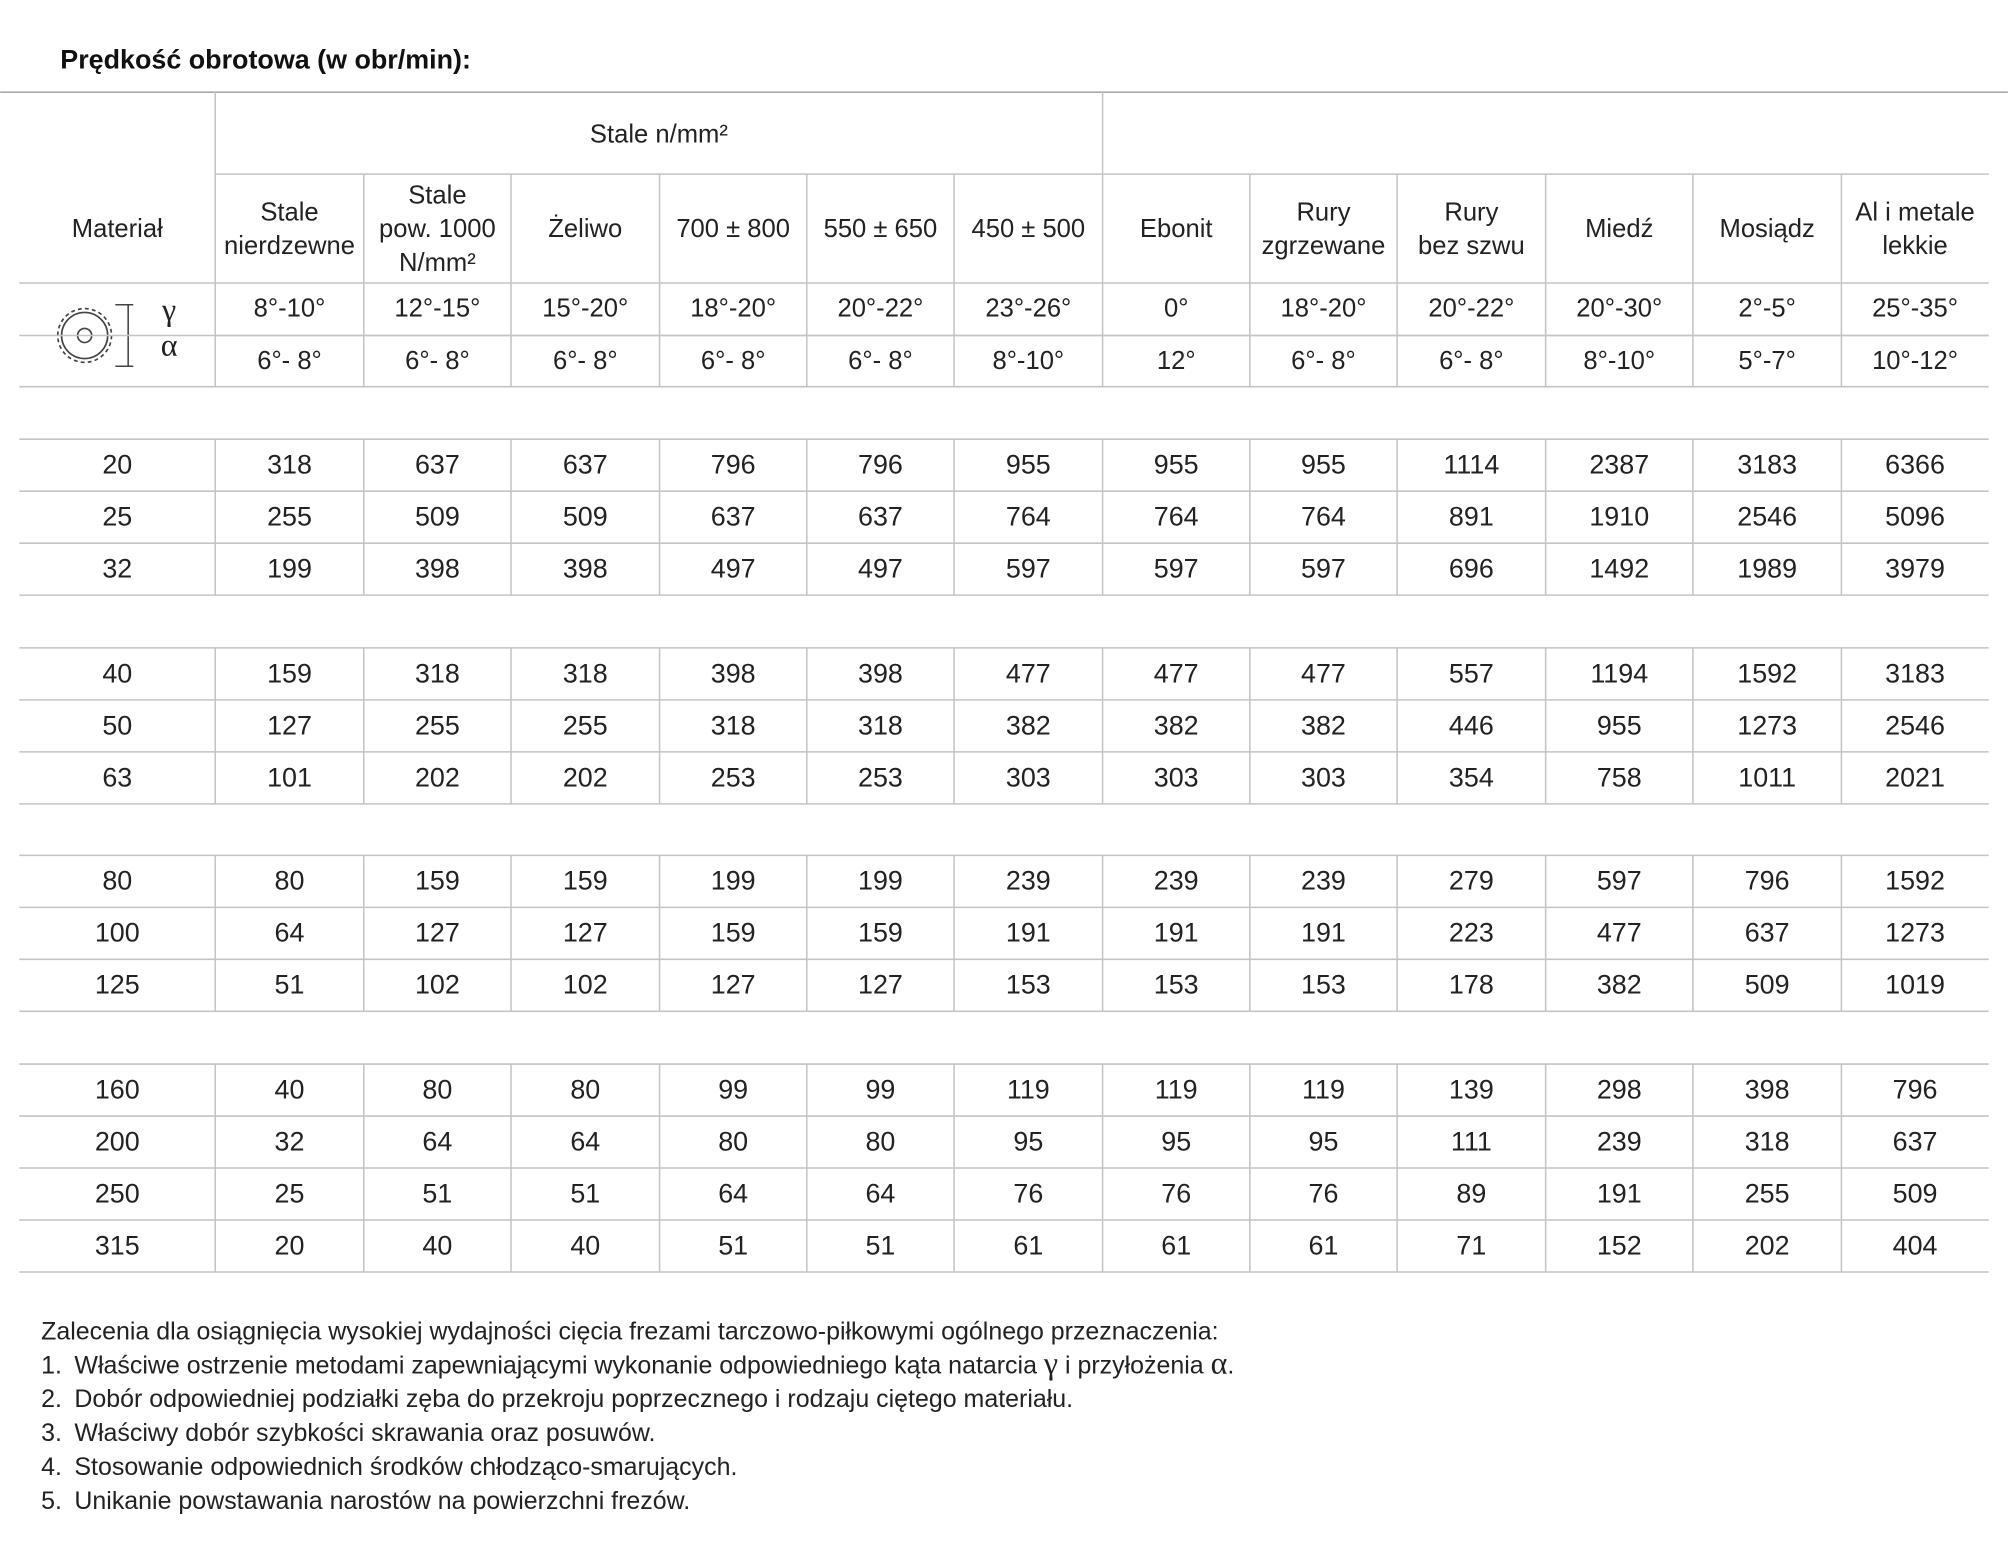 The height and width of the screenshot is (1566, 2008). What do you see at coordinates (169, 345) in the screenshot?
I see `angle-symbol: α` at bounding box center [169, 345].